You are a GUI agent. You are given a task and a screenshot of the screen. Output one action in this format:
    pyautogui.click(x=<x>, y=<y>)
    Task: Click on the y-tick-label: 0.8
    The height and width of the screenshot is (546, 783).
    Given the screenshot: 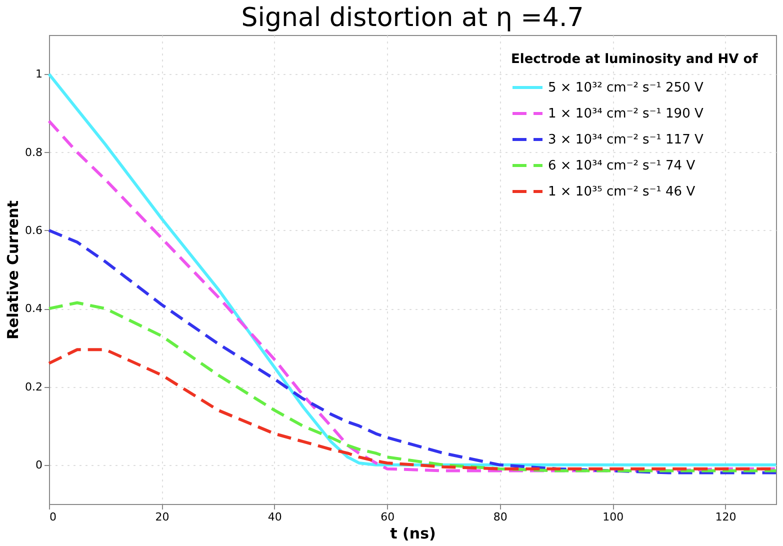 What is the action you would take?
    pyautogui.click(x=33, y=152)
    